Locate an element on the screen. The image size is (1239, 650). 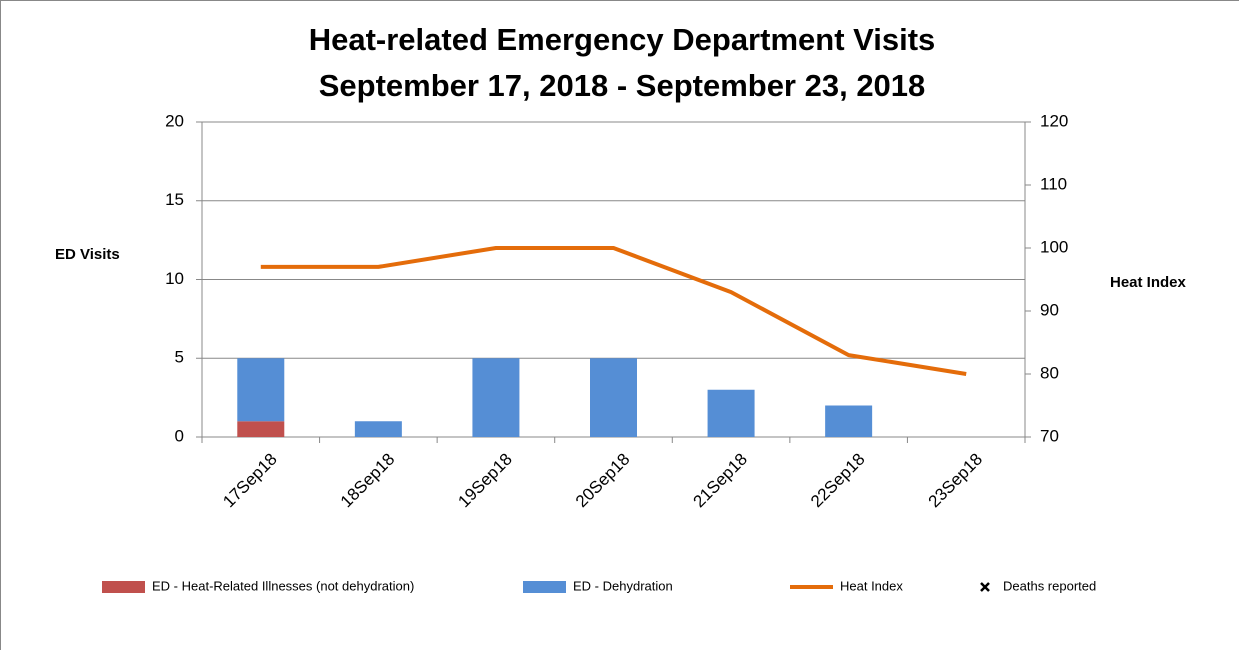
chart-subtitle: September 17, 2018 - September 23, 2018 is located at coordinates (622, 85).